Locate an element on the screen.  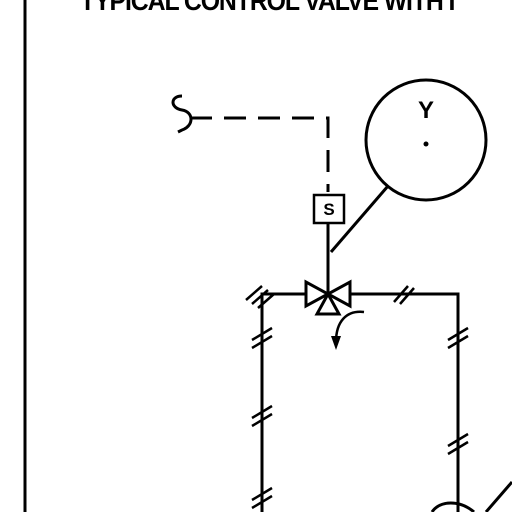
flow-arrowhead is located at coordinates (336, 343).